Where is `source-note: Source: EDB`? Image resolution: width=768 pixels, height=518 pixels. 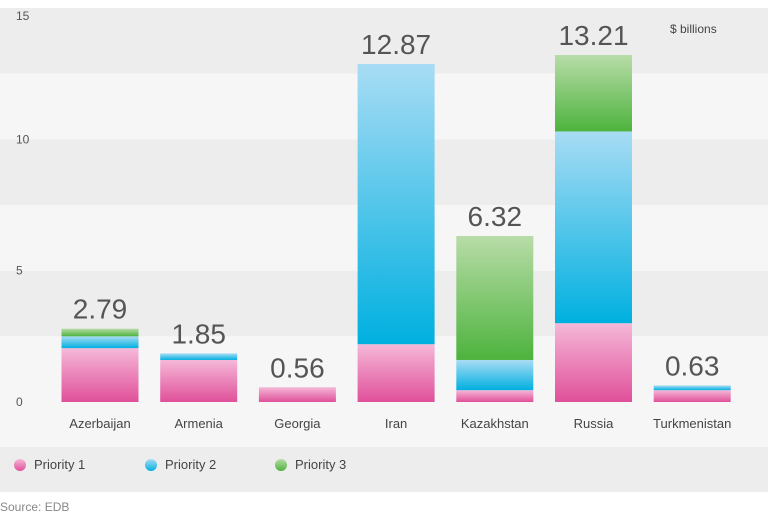 source-note: Source: EDB is located at coordinates (34, 507).